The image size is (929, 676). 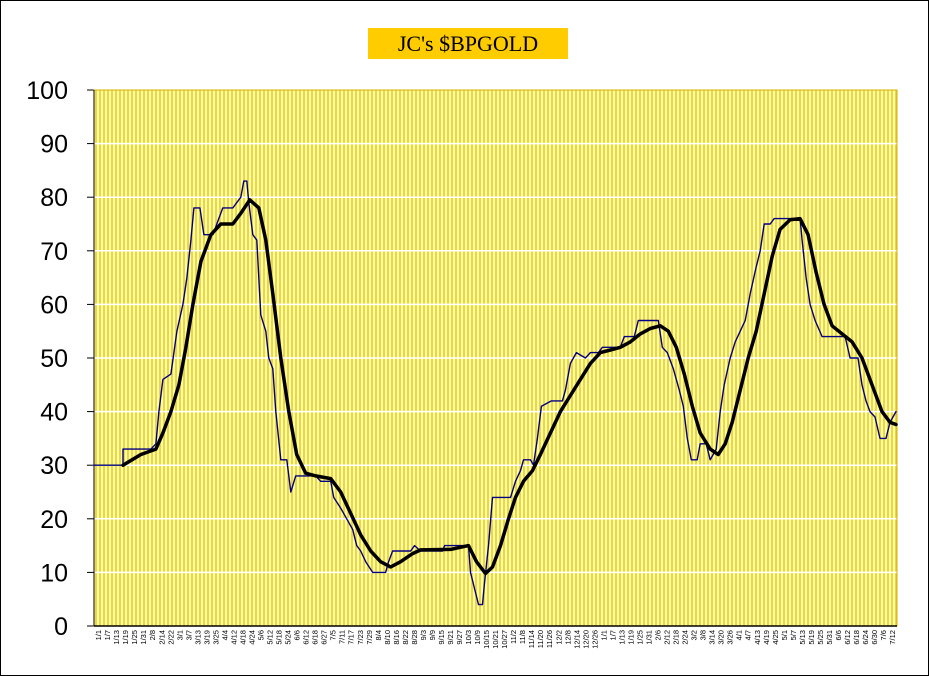 What do you see at coordinates (685, 637) in the screenshot?
I see `x-tick-label: 2/24` at bounding box center [685, 637].